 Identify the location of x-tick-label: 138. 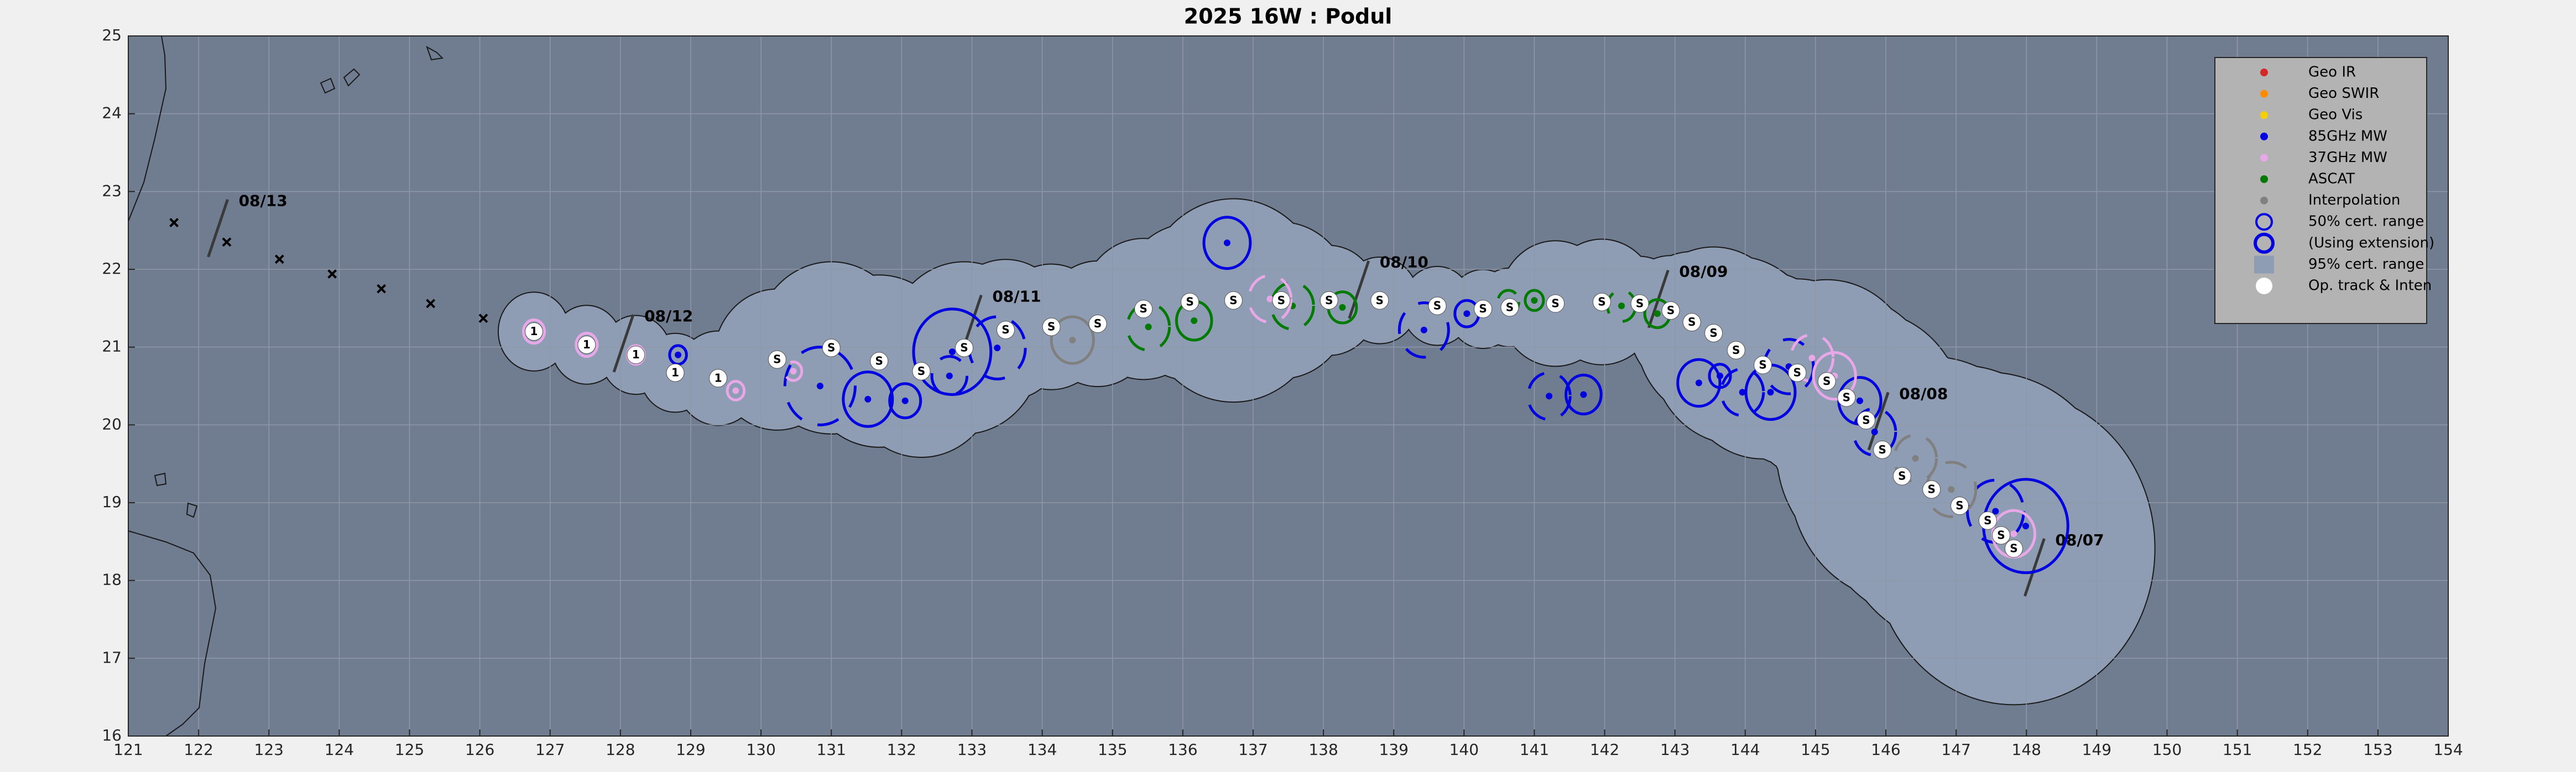
(1323, 749).